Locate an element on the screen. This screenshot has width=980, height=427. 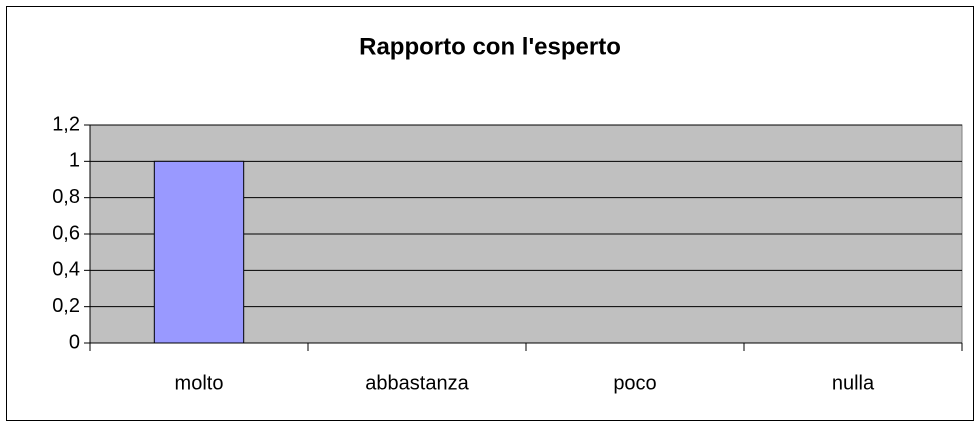
y-tick-label: 0 is located at coordinates (74, 342).